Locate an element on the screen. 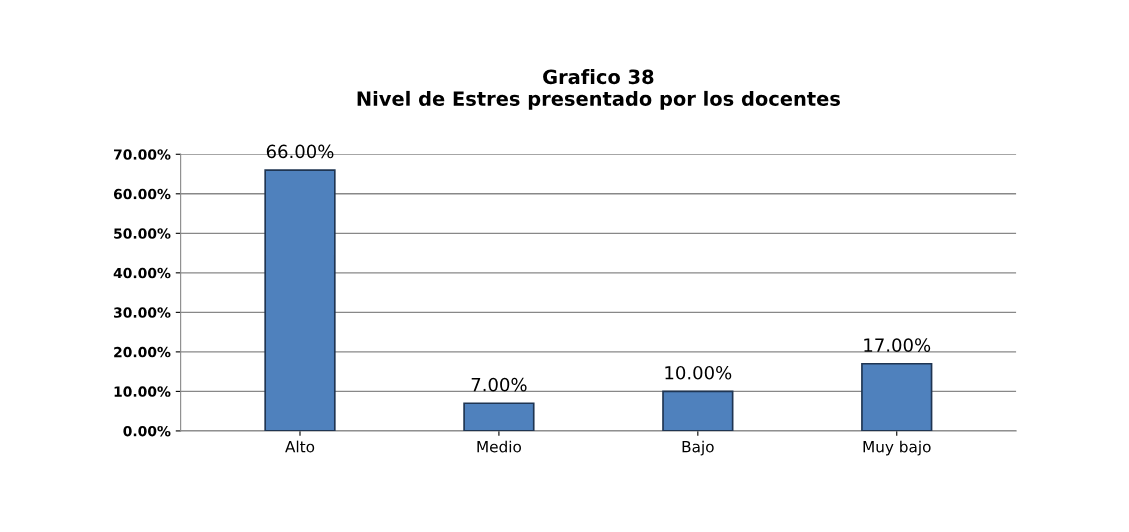 The height and width of the screenshot is (532, 1129). data-label: 7.00% is located at coordinates (499, 384).